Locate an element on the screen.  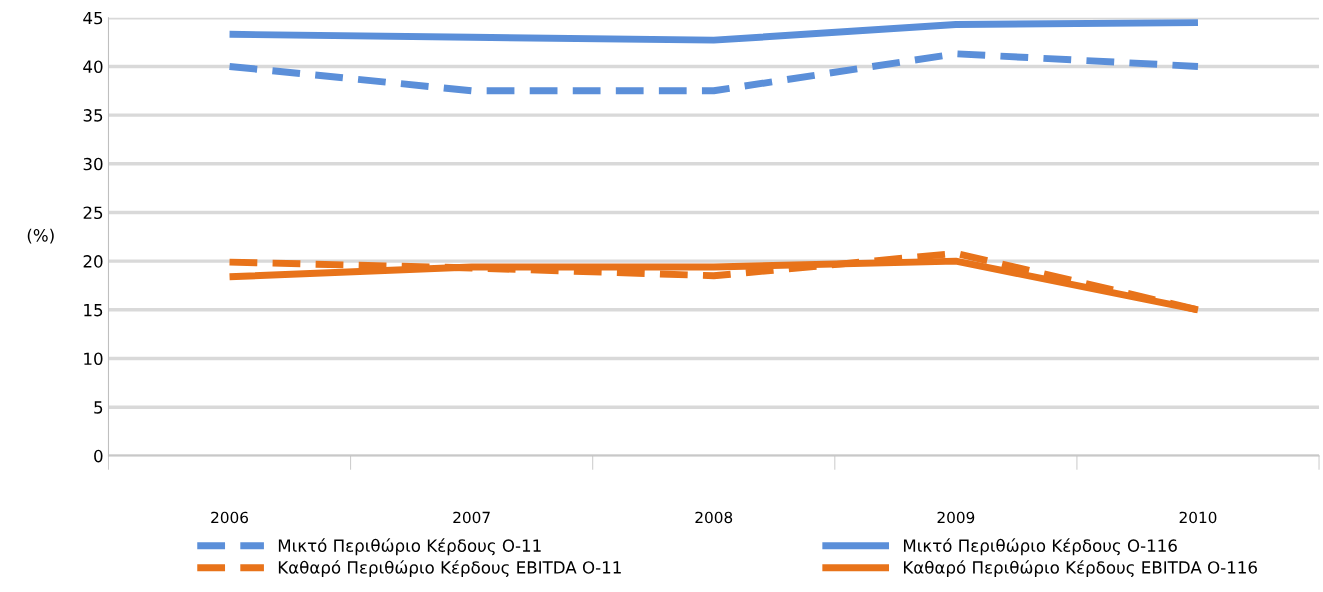
y-tick-label: 5 is located at coordinates (98, 407).